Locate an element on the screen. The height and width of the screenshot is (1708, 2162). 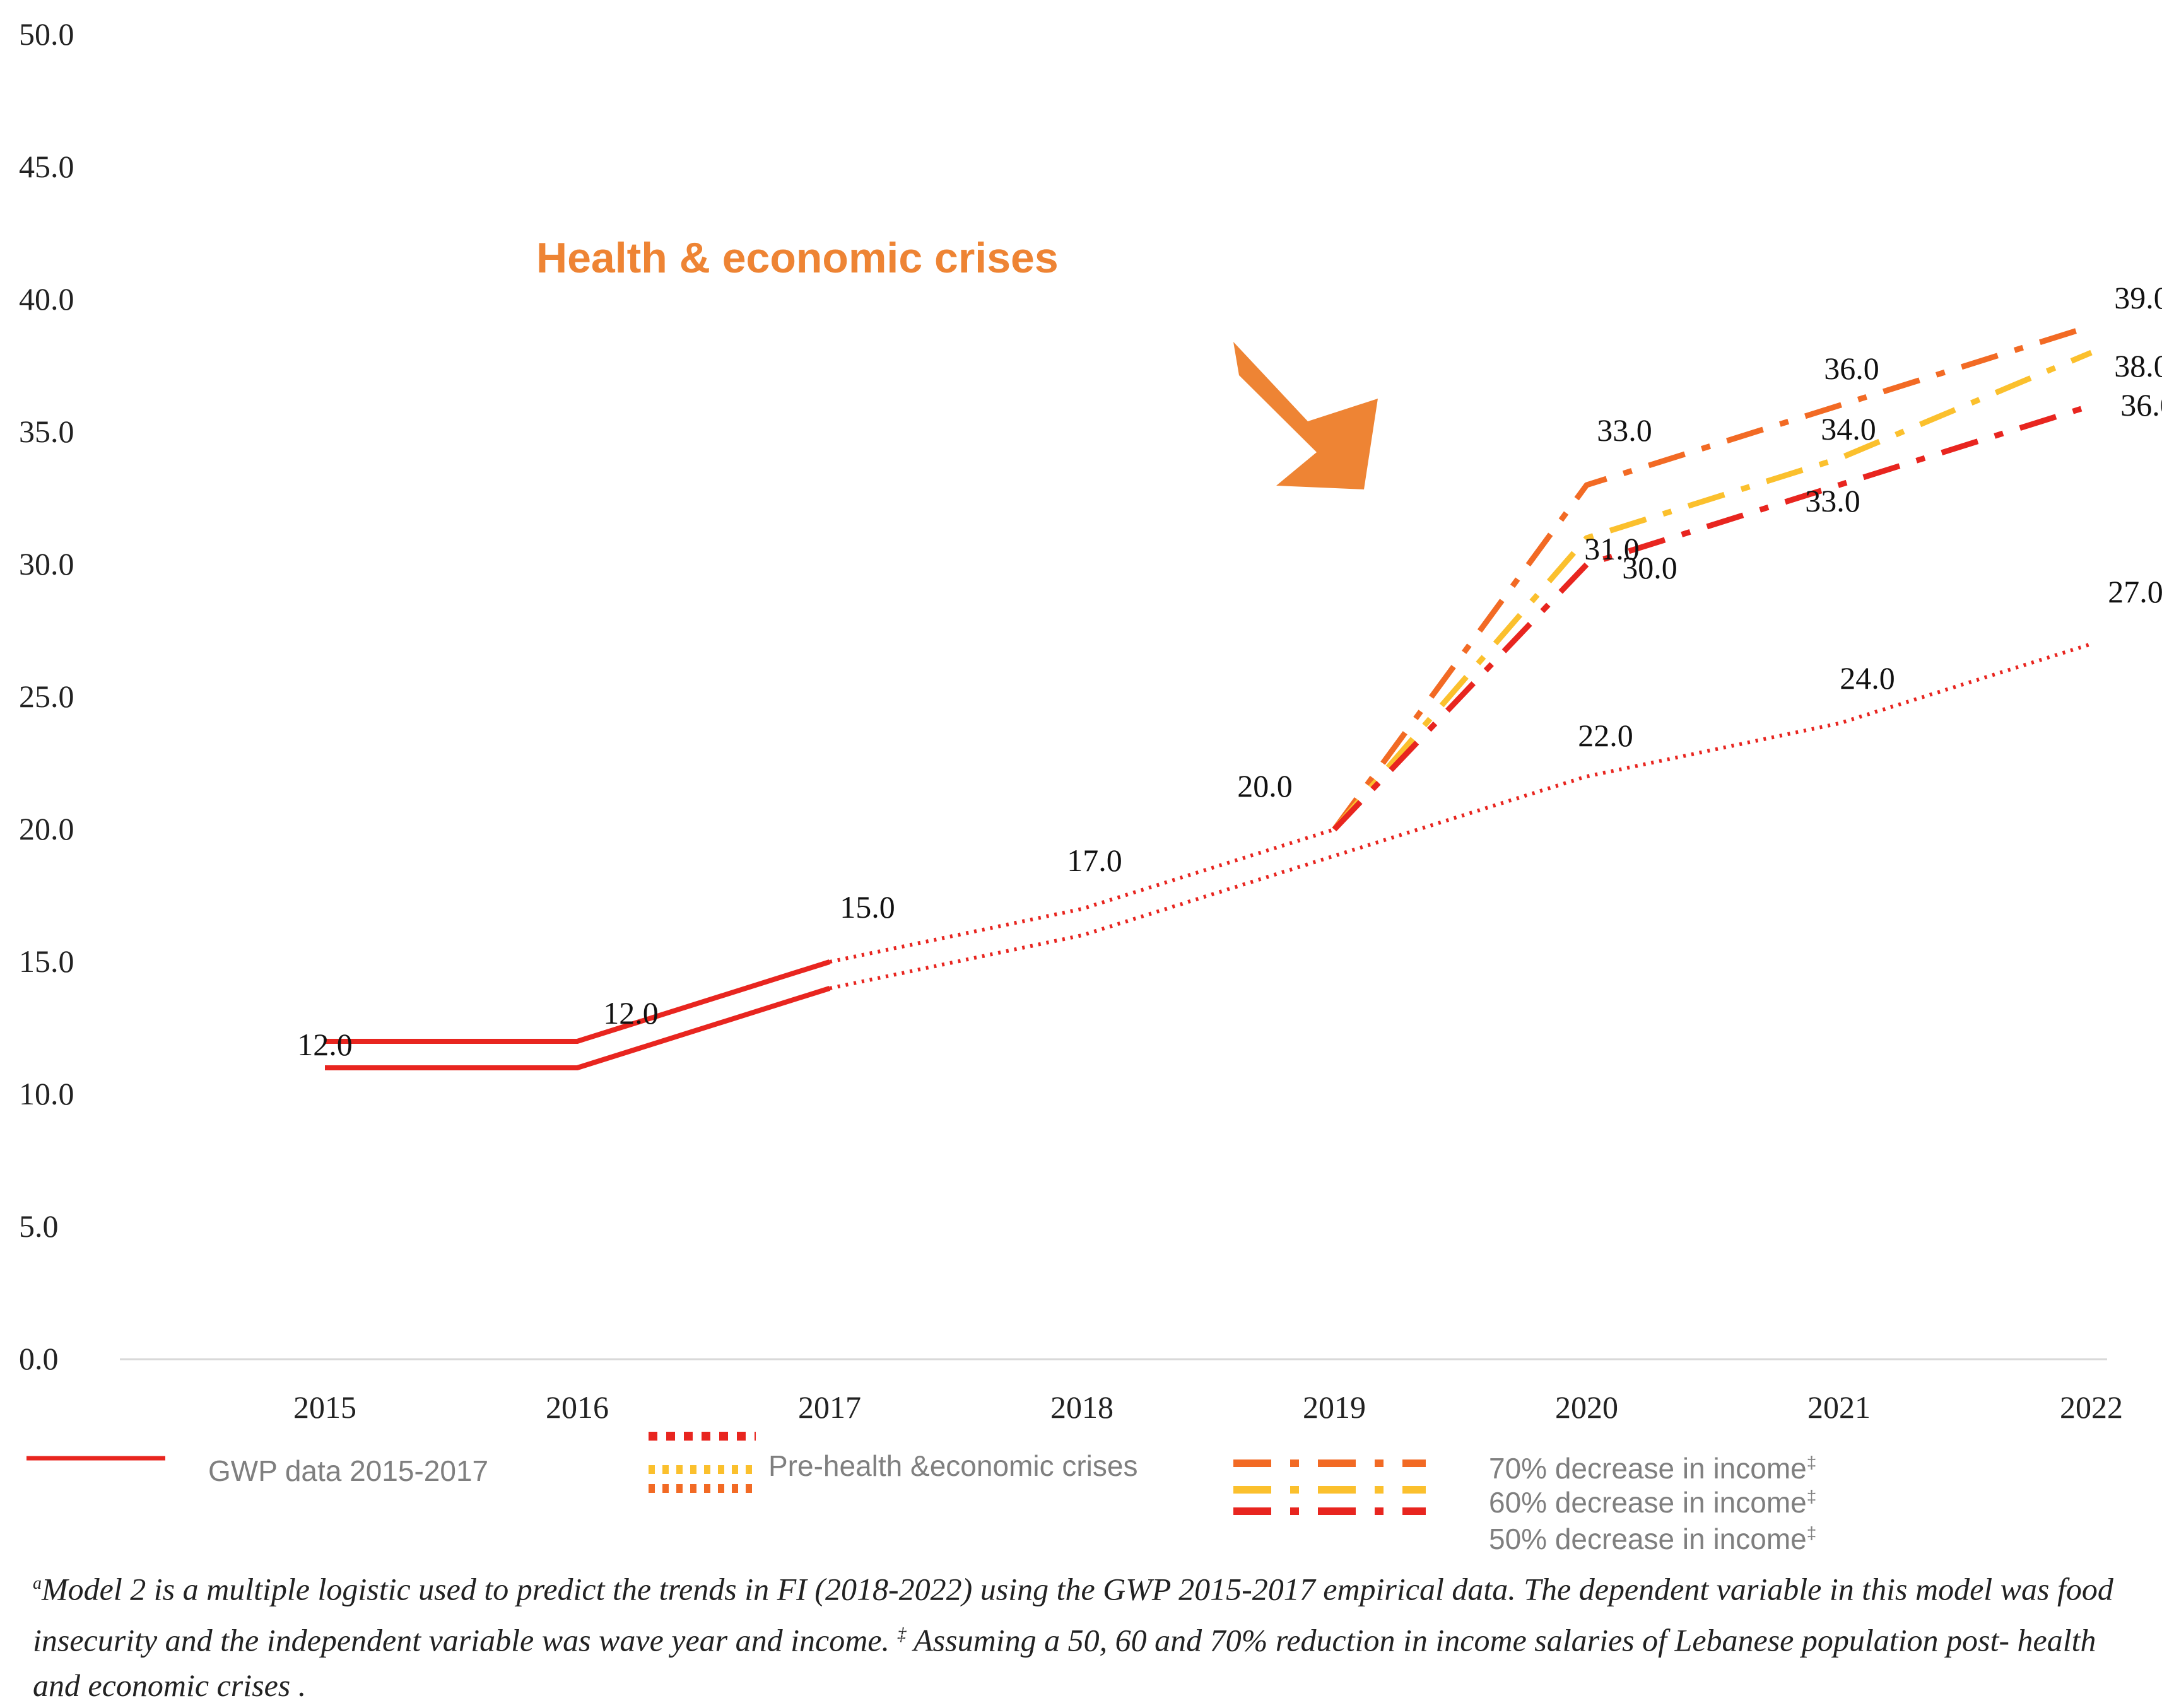
x-tick-label: 2015 is located at coordinates (324, 1407).